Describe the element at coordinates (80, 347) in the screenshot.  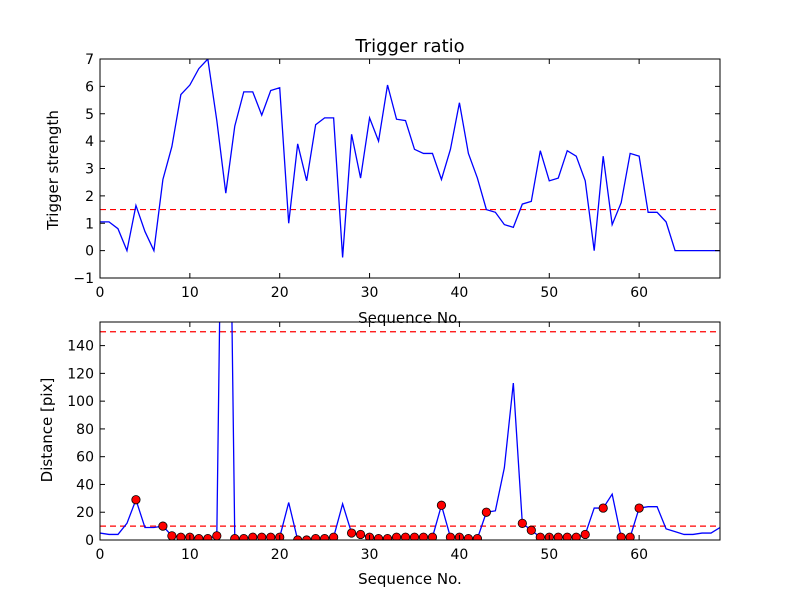
I see `y-tick-label: 140` at that location.